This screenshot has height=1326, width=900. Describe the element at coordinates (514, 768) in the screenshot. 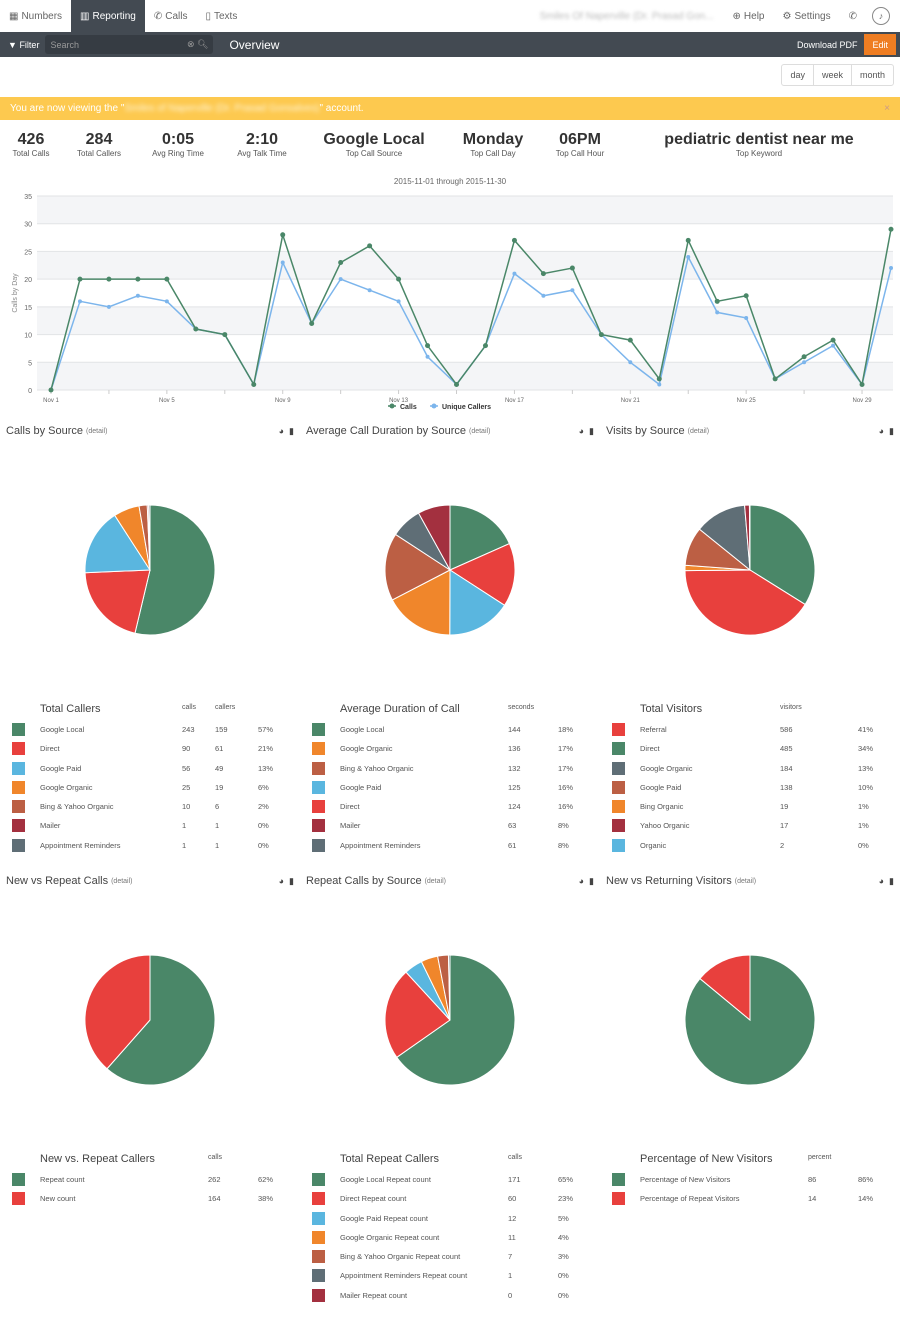

I see `row-value: 132` at that location.